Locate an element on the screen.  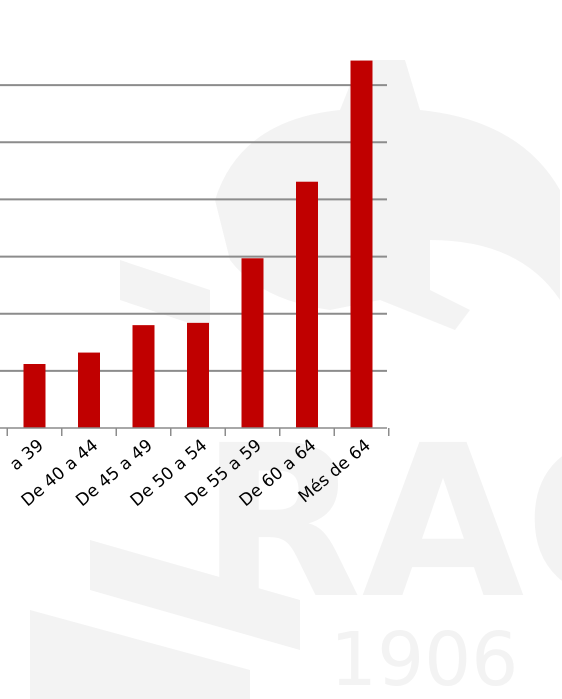
x-axis is located at coordinates (195, 431).